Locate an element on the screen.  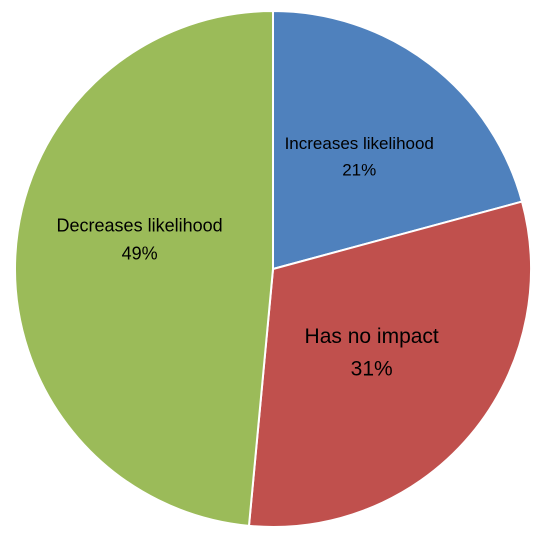
data-label-category-increases-likelihood: Increases likelihood is located at coordinates (359, 143).